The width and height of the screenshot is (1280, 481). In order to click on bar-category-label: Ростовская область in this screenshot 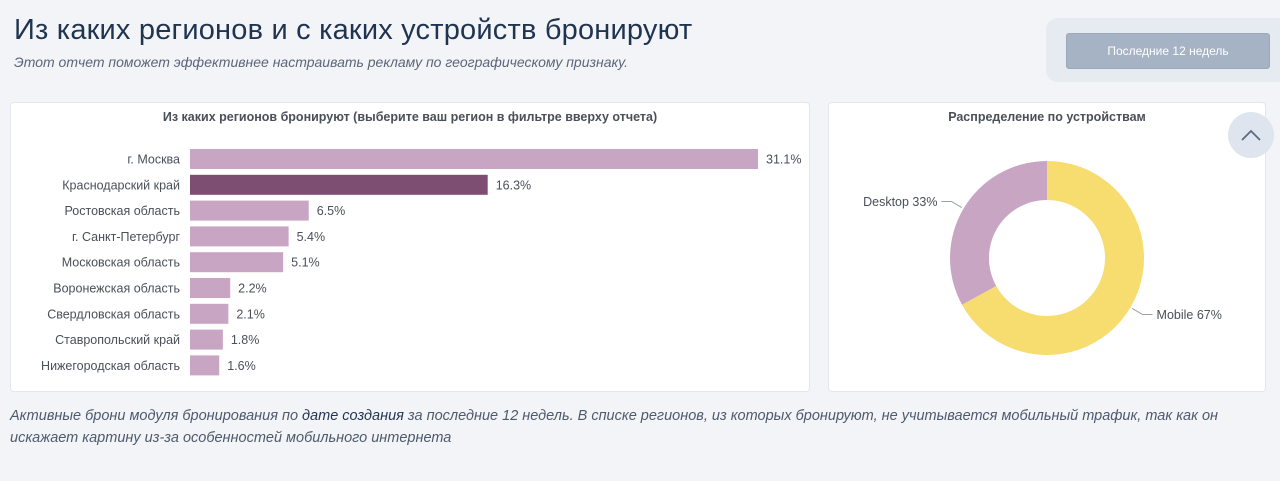, I will do `click(123, 211)`.